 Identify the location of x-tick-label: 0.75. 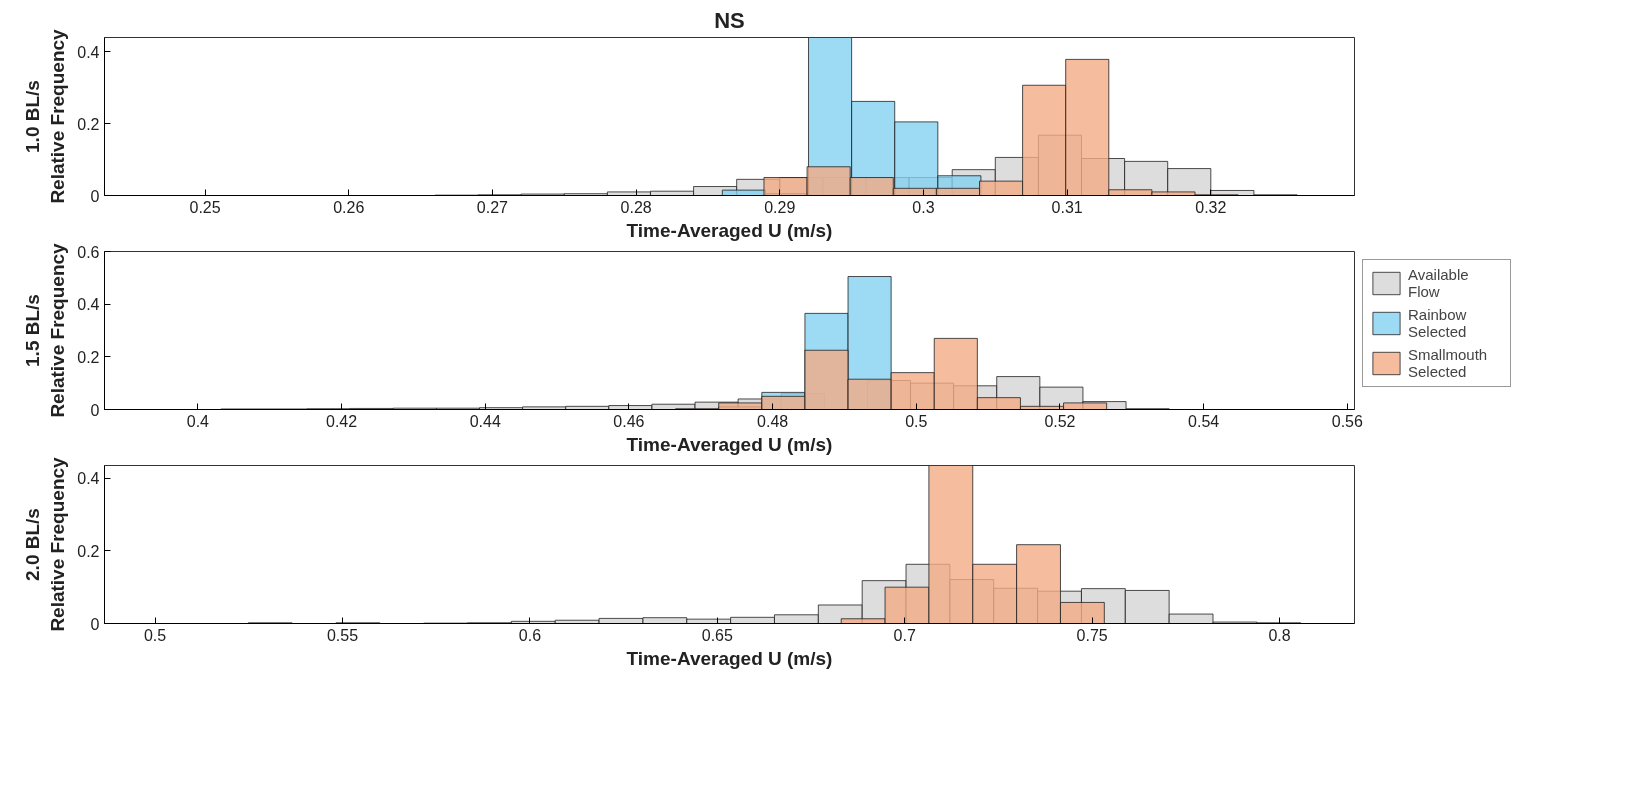
(1092, 635).